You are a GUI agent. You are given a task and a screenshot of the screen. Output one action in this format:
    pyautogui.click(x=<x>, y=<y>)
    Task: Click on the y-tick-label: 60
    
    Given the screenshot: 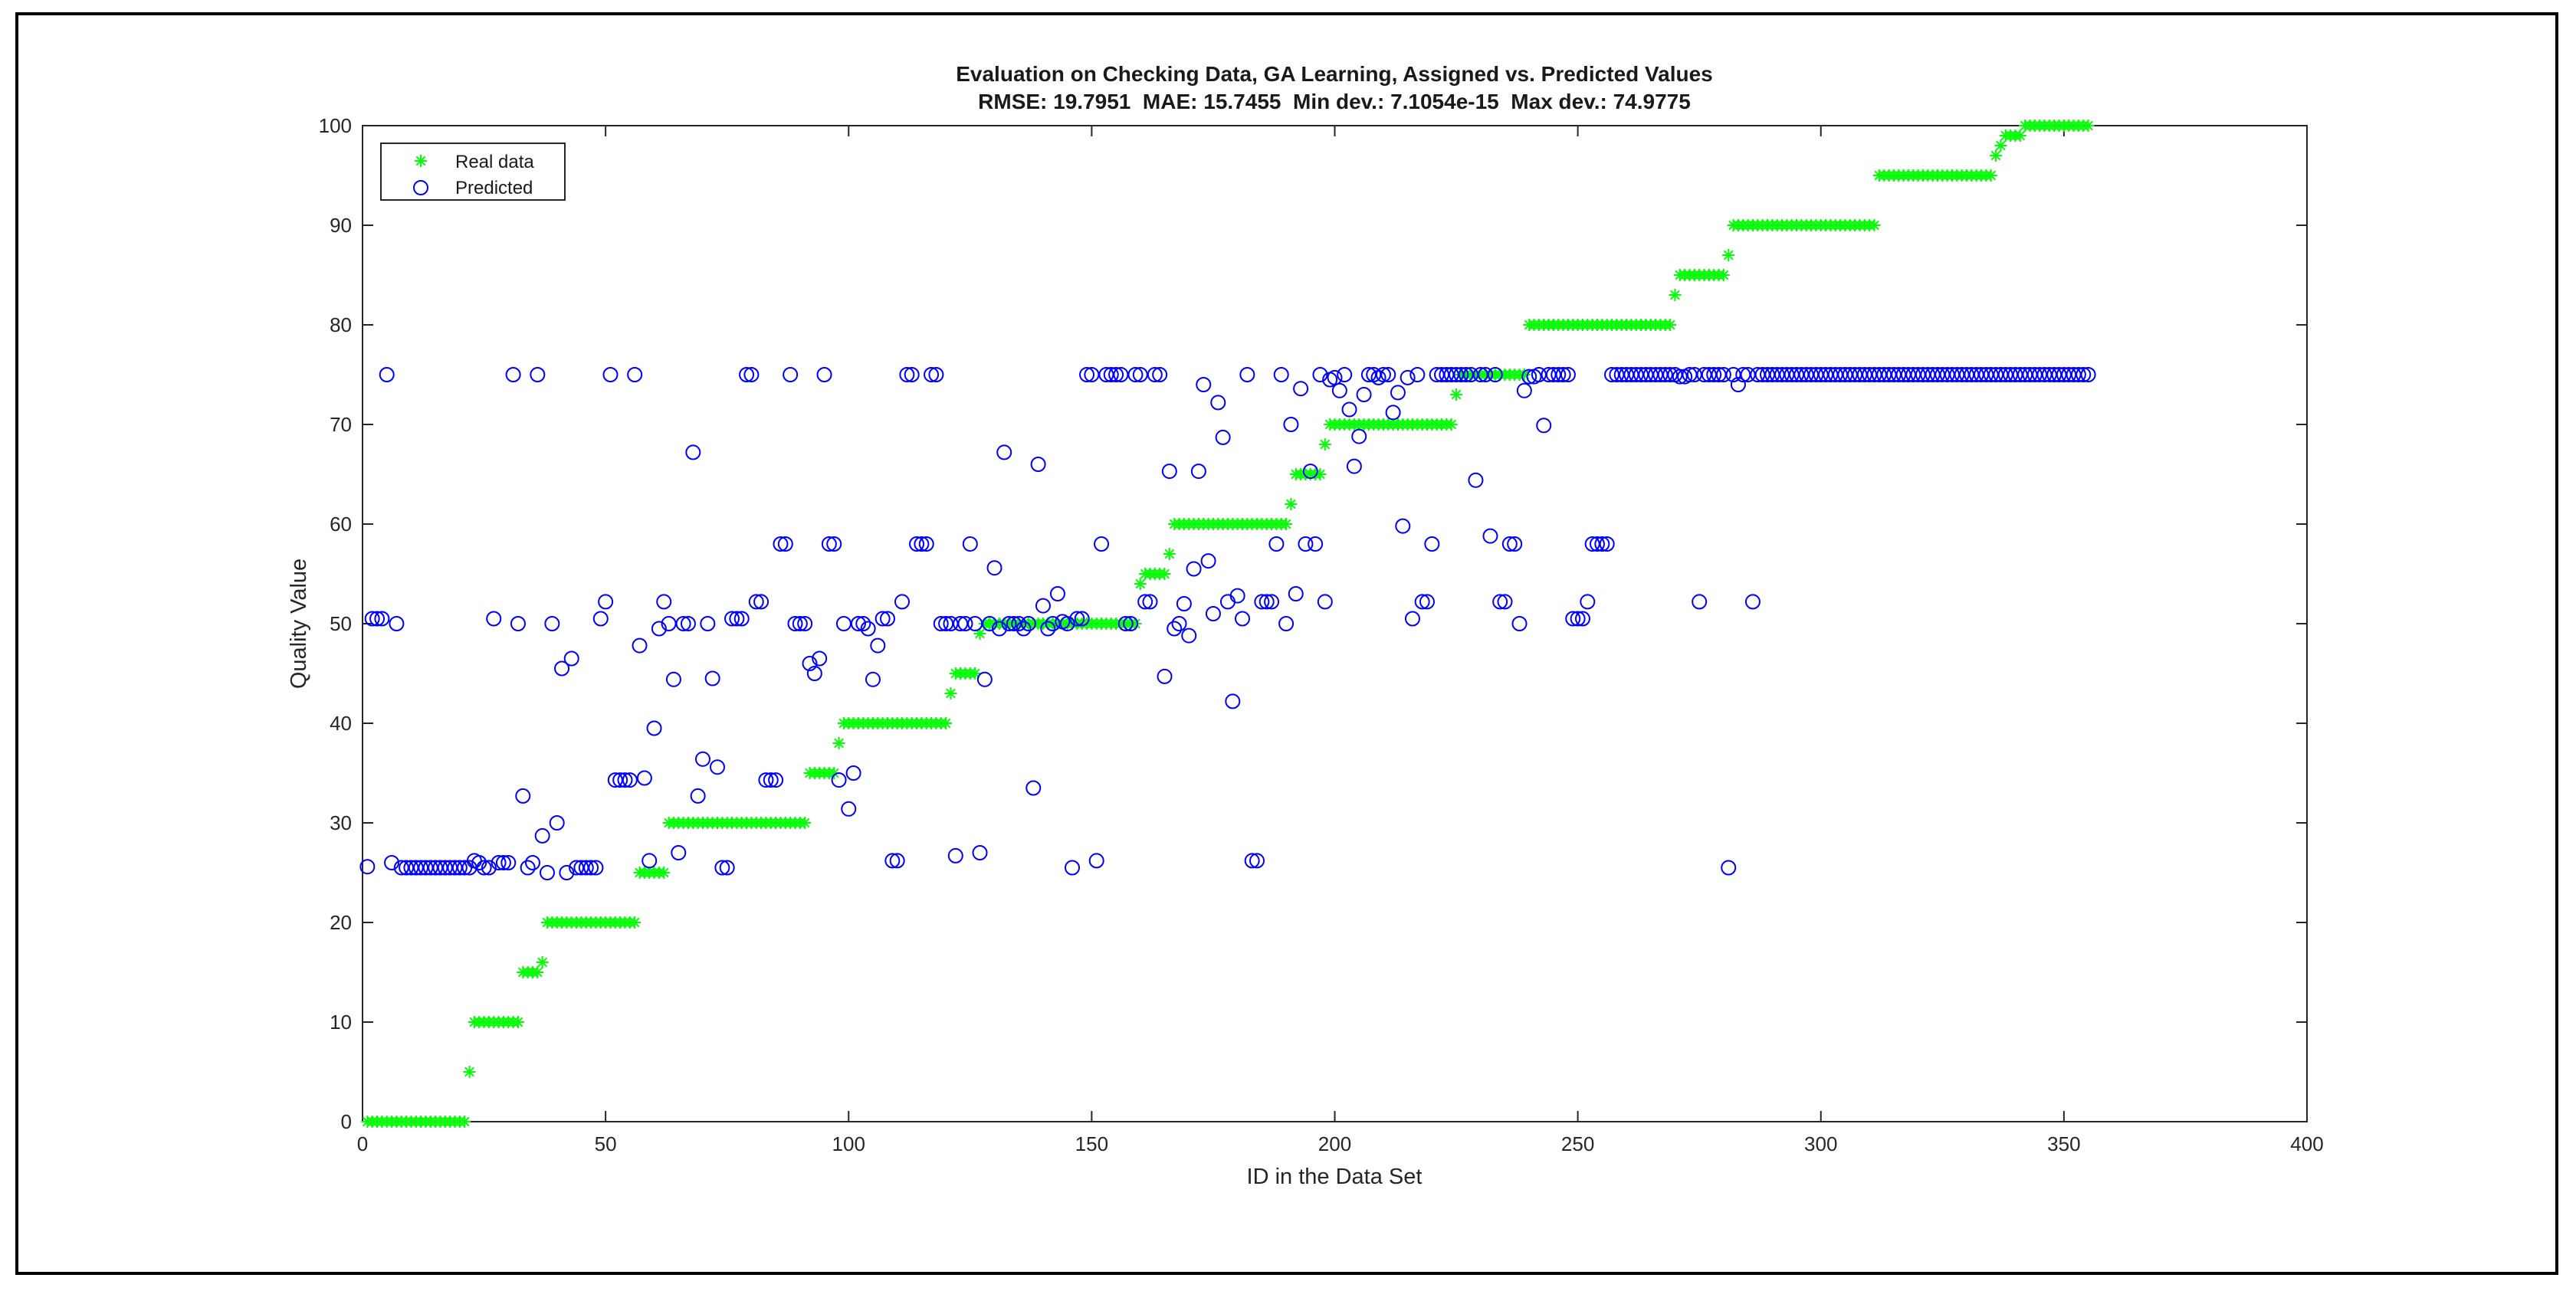 What is the action you would take?
    pyautogui.click(x=341, y=524)
    